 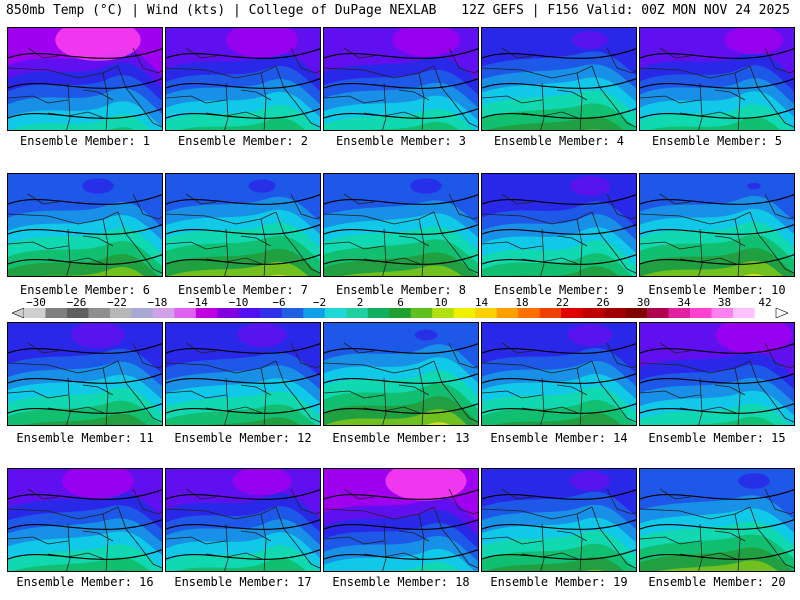 What do you see at coordinates (717, 141) in the screenshot?
I see `member-label: Ensemble Member: 5` at bounding box center [717, 141].